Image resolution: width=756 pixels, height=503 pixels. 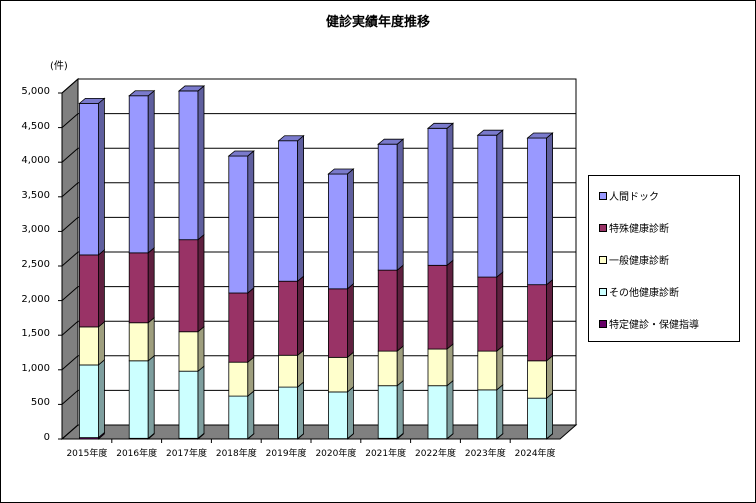 What do you see at coordinates (654, 325) in the screenshot?
I see `legend-label: 特定健診・保健指導` at bounding box center [654, 325].